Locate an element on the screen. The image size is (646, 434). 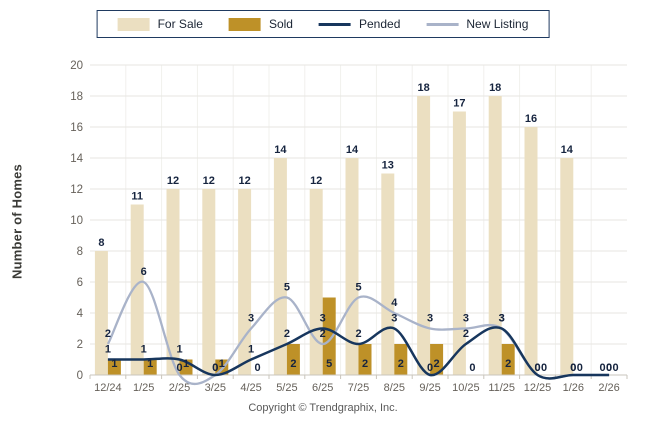
label-for-sale: 17 is located at coordinates (459, 104).